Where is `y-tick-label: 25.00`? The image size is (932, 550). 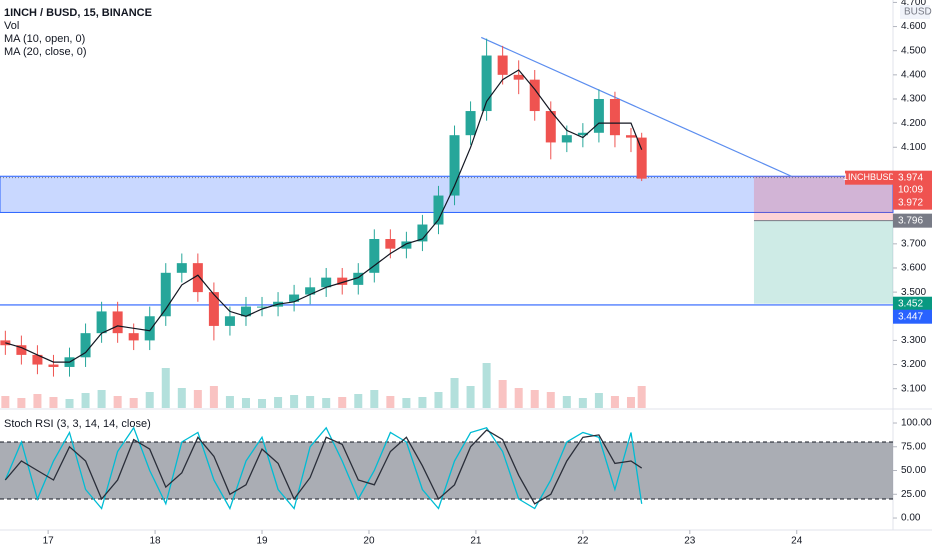
y-tick-label: 25.00 is located at coordinates (913, 494).